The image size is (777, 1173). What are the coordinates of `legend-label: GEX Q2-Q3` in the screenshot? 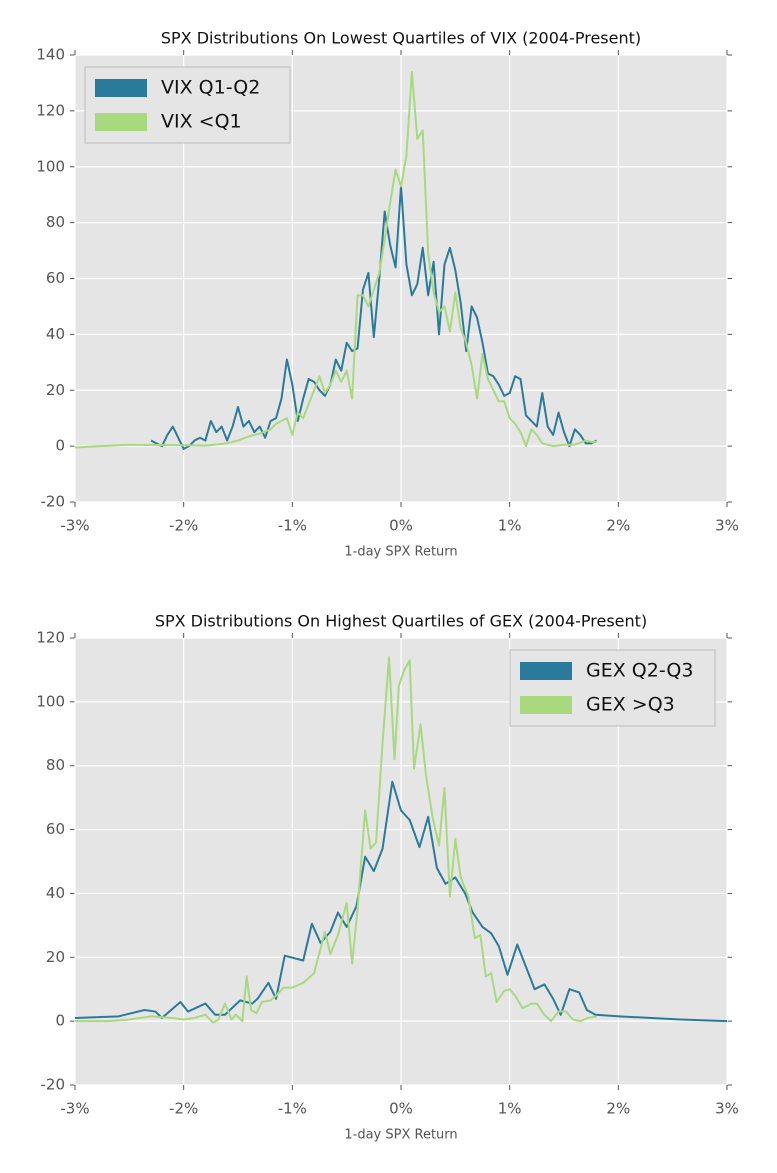 It's located at (639, 671).